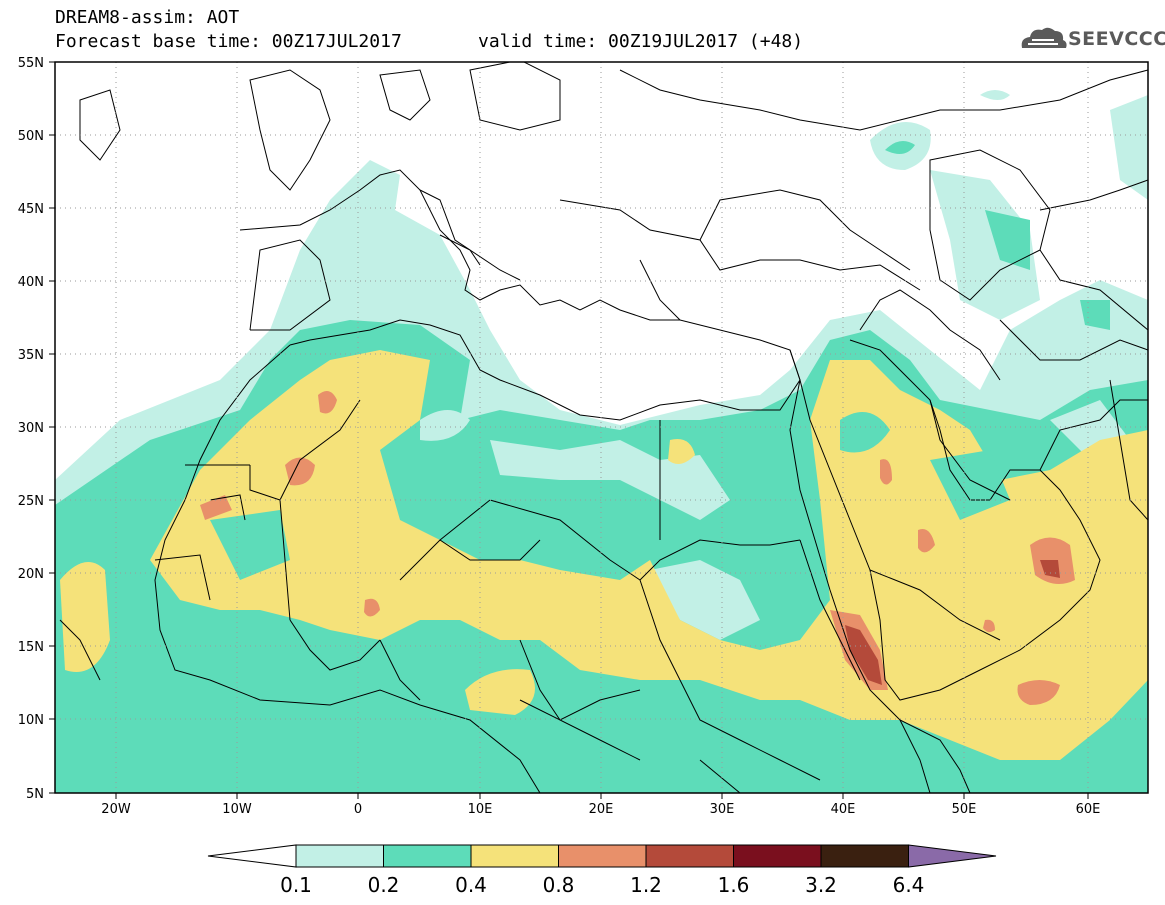 The image size is (1165, 905). What do you see at coordinates (601, 809) in the screenshot?
I see `lon-label-20e: 20E` at bounding box center [601, 809].